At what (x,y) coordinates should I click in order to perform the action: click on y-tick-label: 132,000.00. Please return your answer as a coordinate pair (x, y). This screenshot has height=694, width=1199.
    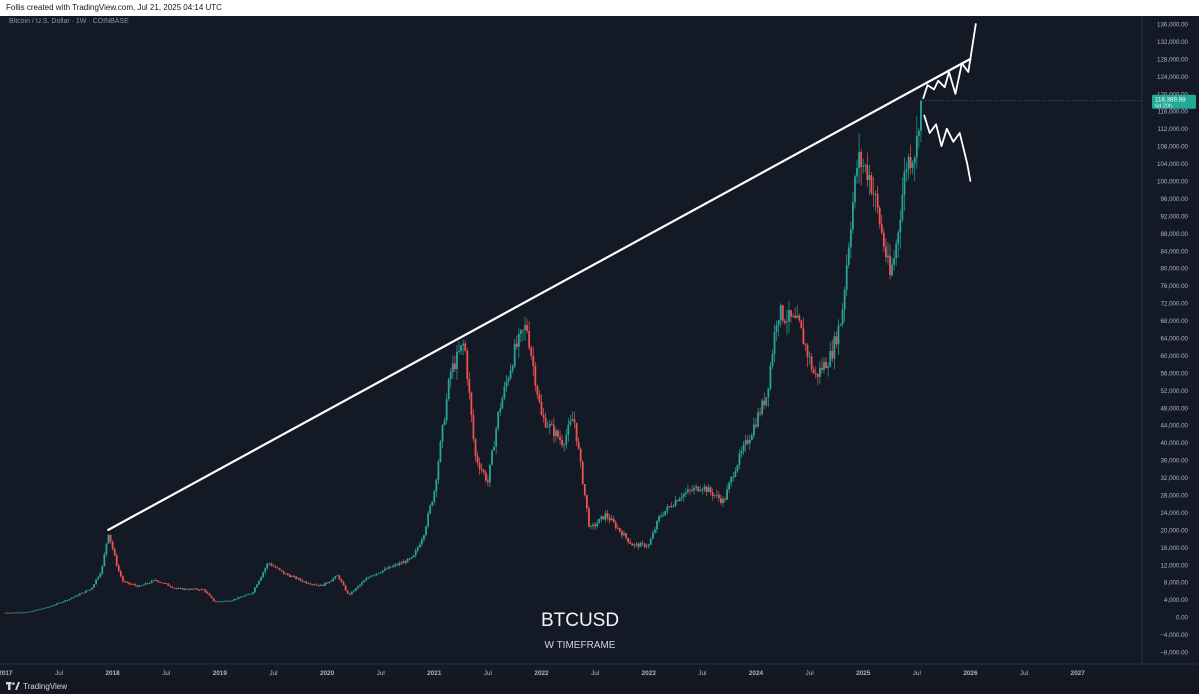
    Looking at the image, I should click on (1173, 42).